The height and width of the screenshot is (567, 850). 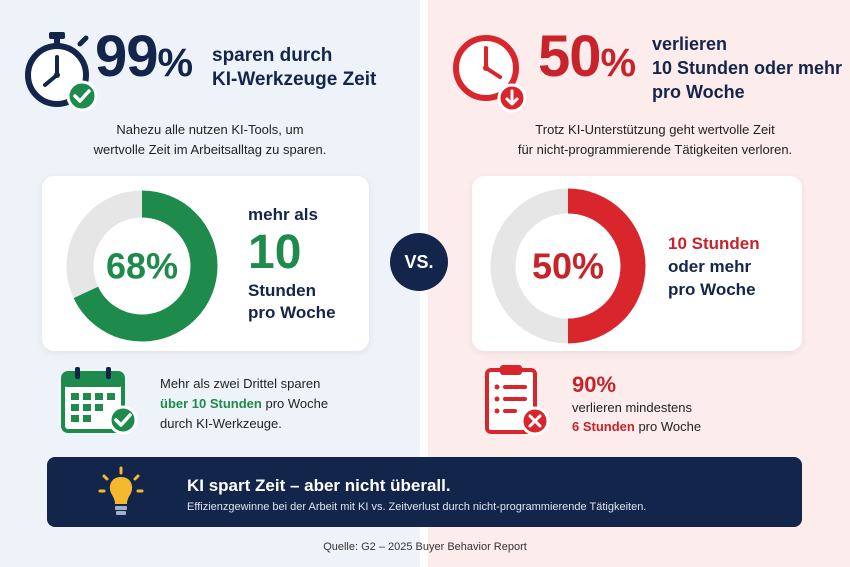 I want to click on calendar-check-icon, so click(x=99, y=401).